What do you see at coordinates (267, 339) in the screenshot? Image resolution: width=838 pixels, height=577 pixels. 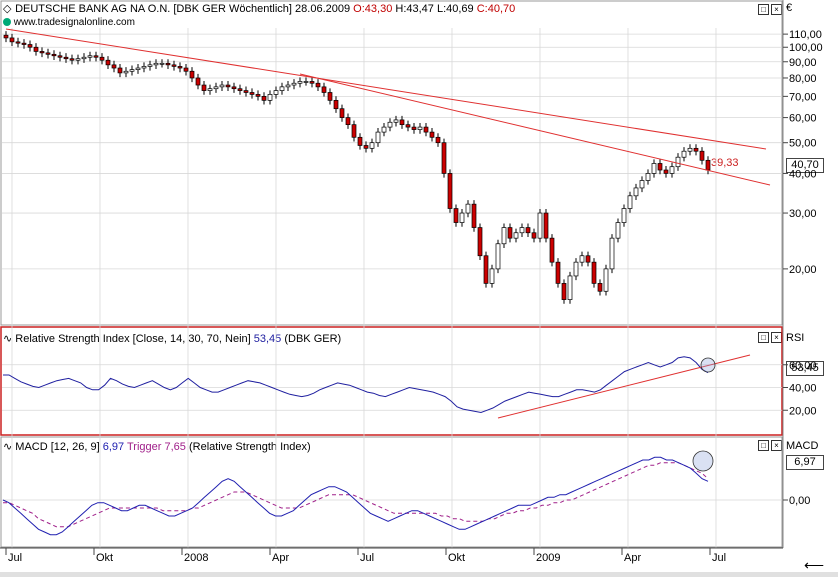 I see `rsi-value: 53,45` at bounding box center [267, 339].